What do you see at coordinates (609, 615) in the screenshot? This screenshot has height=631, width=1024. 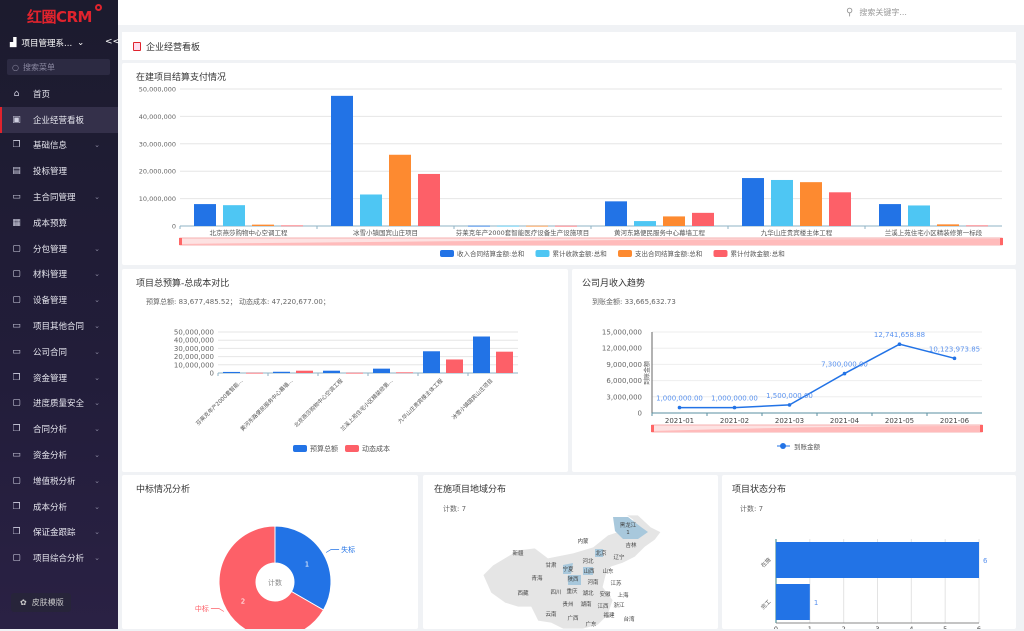 I see `province-label: 福建` at bounding box center [609, 615].